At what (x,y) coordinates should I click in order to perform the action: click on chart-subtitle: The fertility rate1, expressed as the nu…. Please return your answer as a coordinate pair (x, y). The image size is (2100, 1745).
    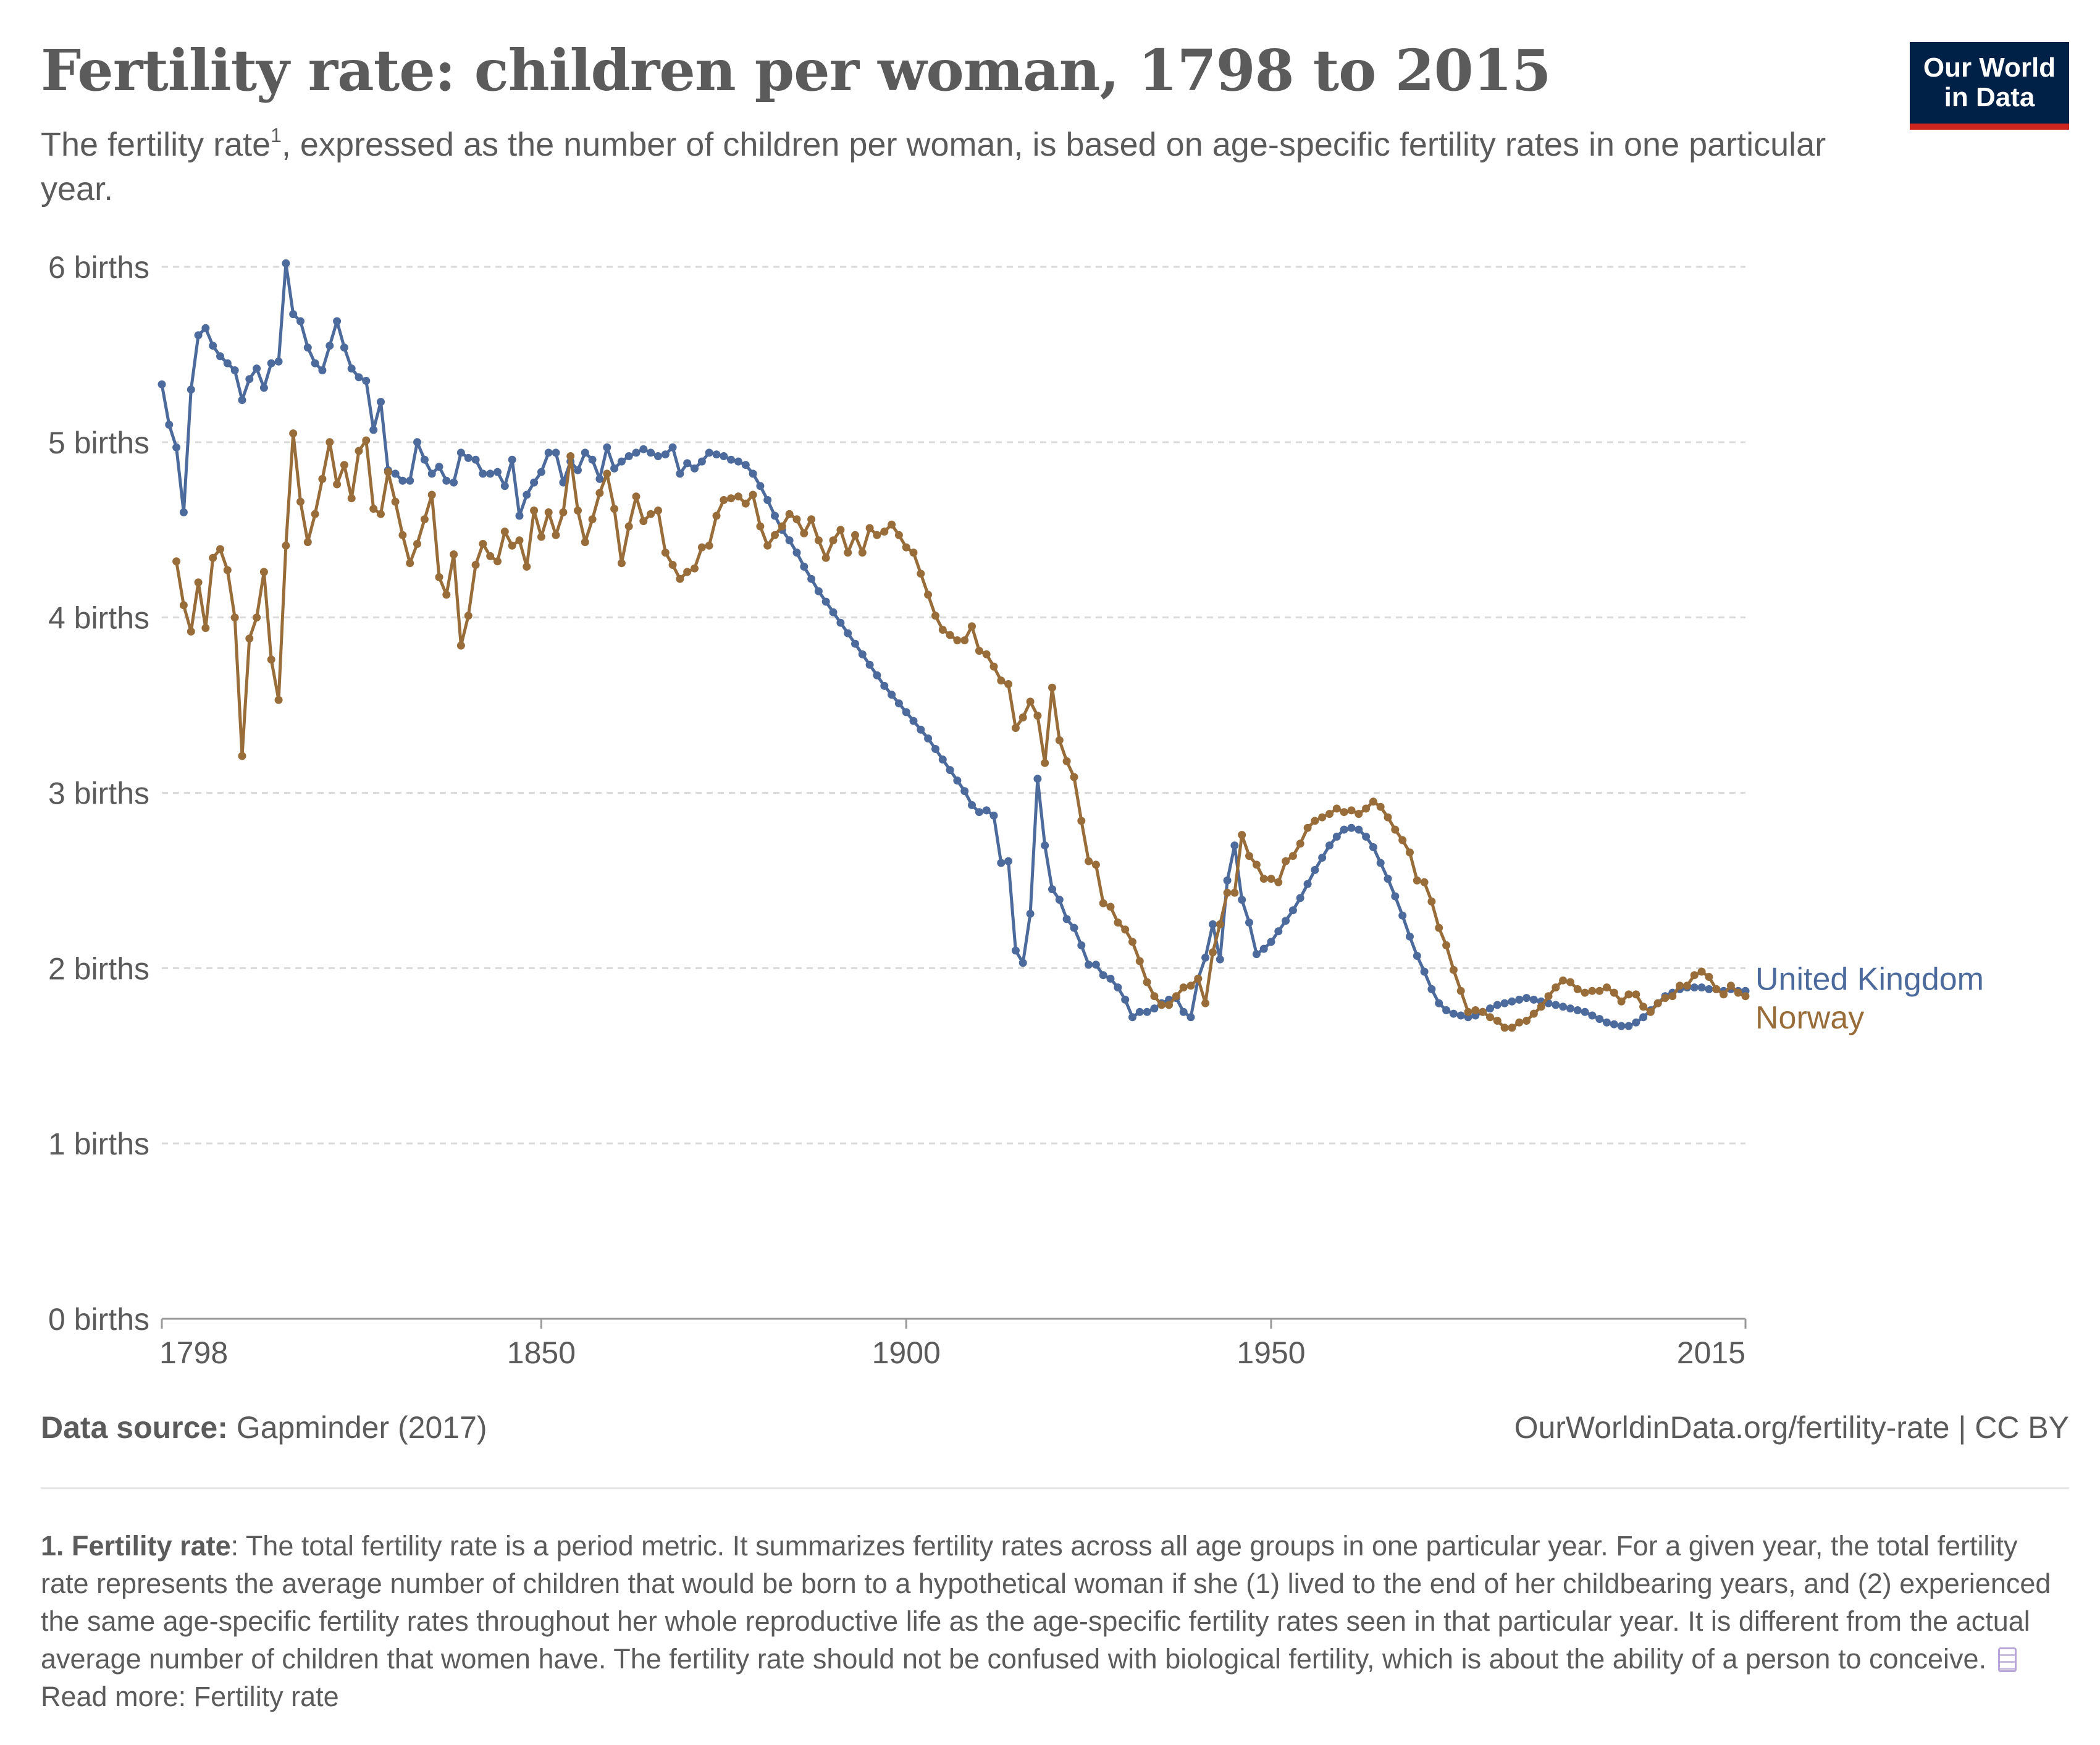
    Looking at the image, I should click on (936, 167).